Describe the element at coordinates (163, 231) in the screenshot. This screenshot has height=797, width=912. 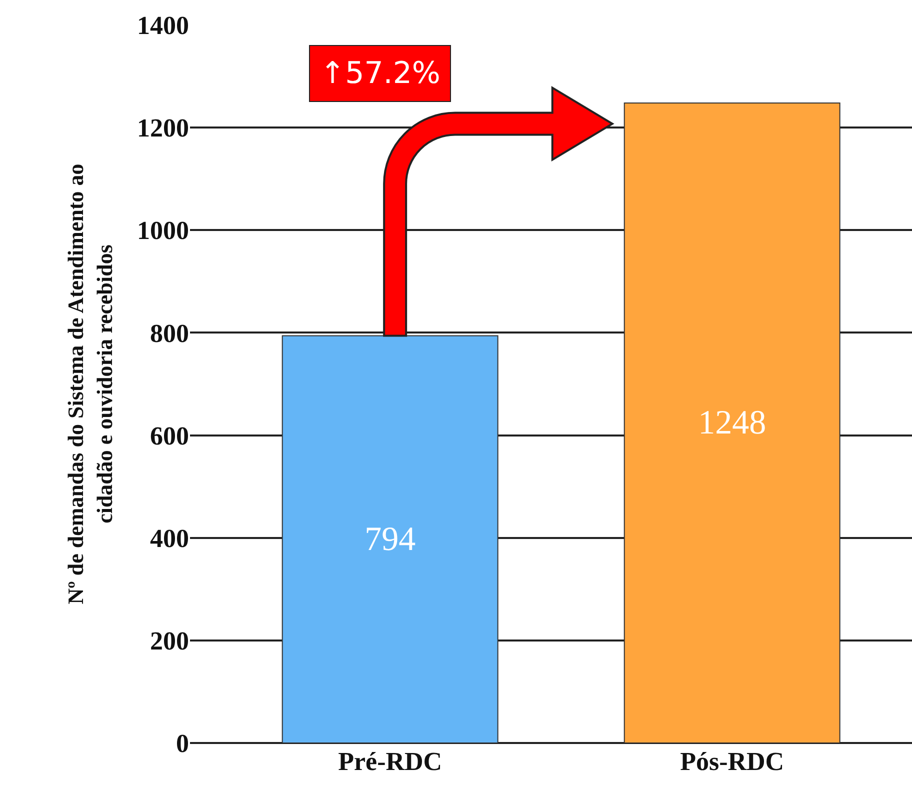
I see `y-tick-label: 1000` at that location.